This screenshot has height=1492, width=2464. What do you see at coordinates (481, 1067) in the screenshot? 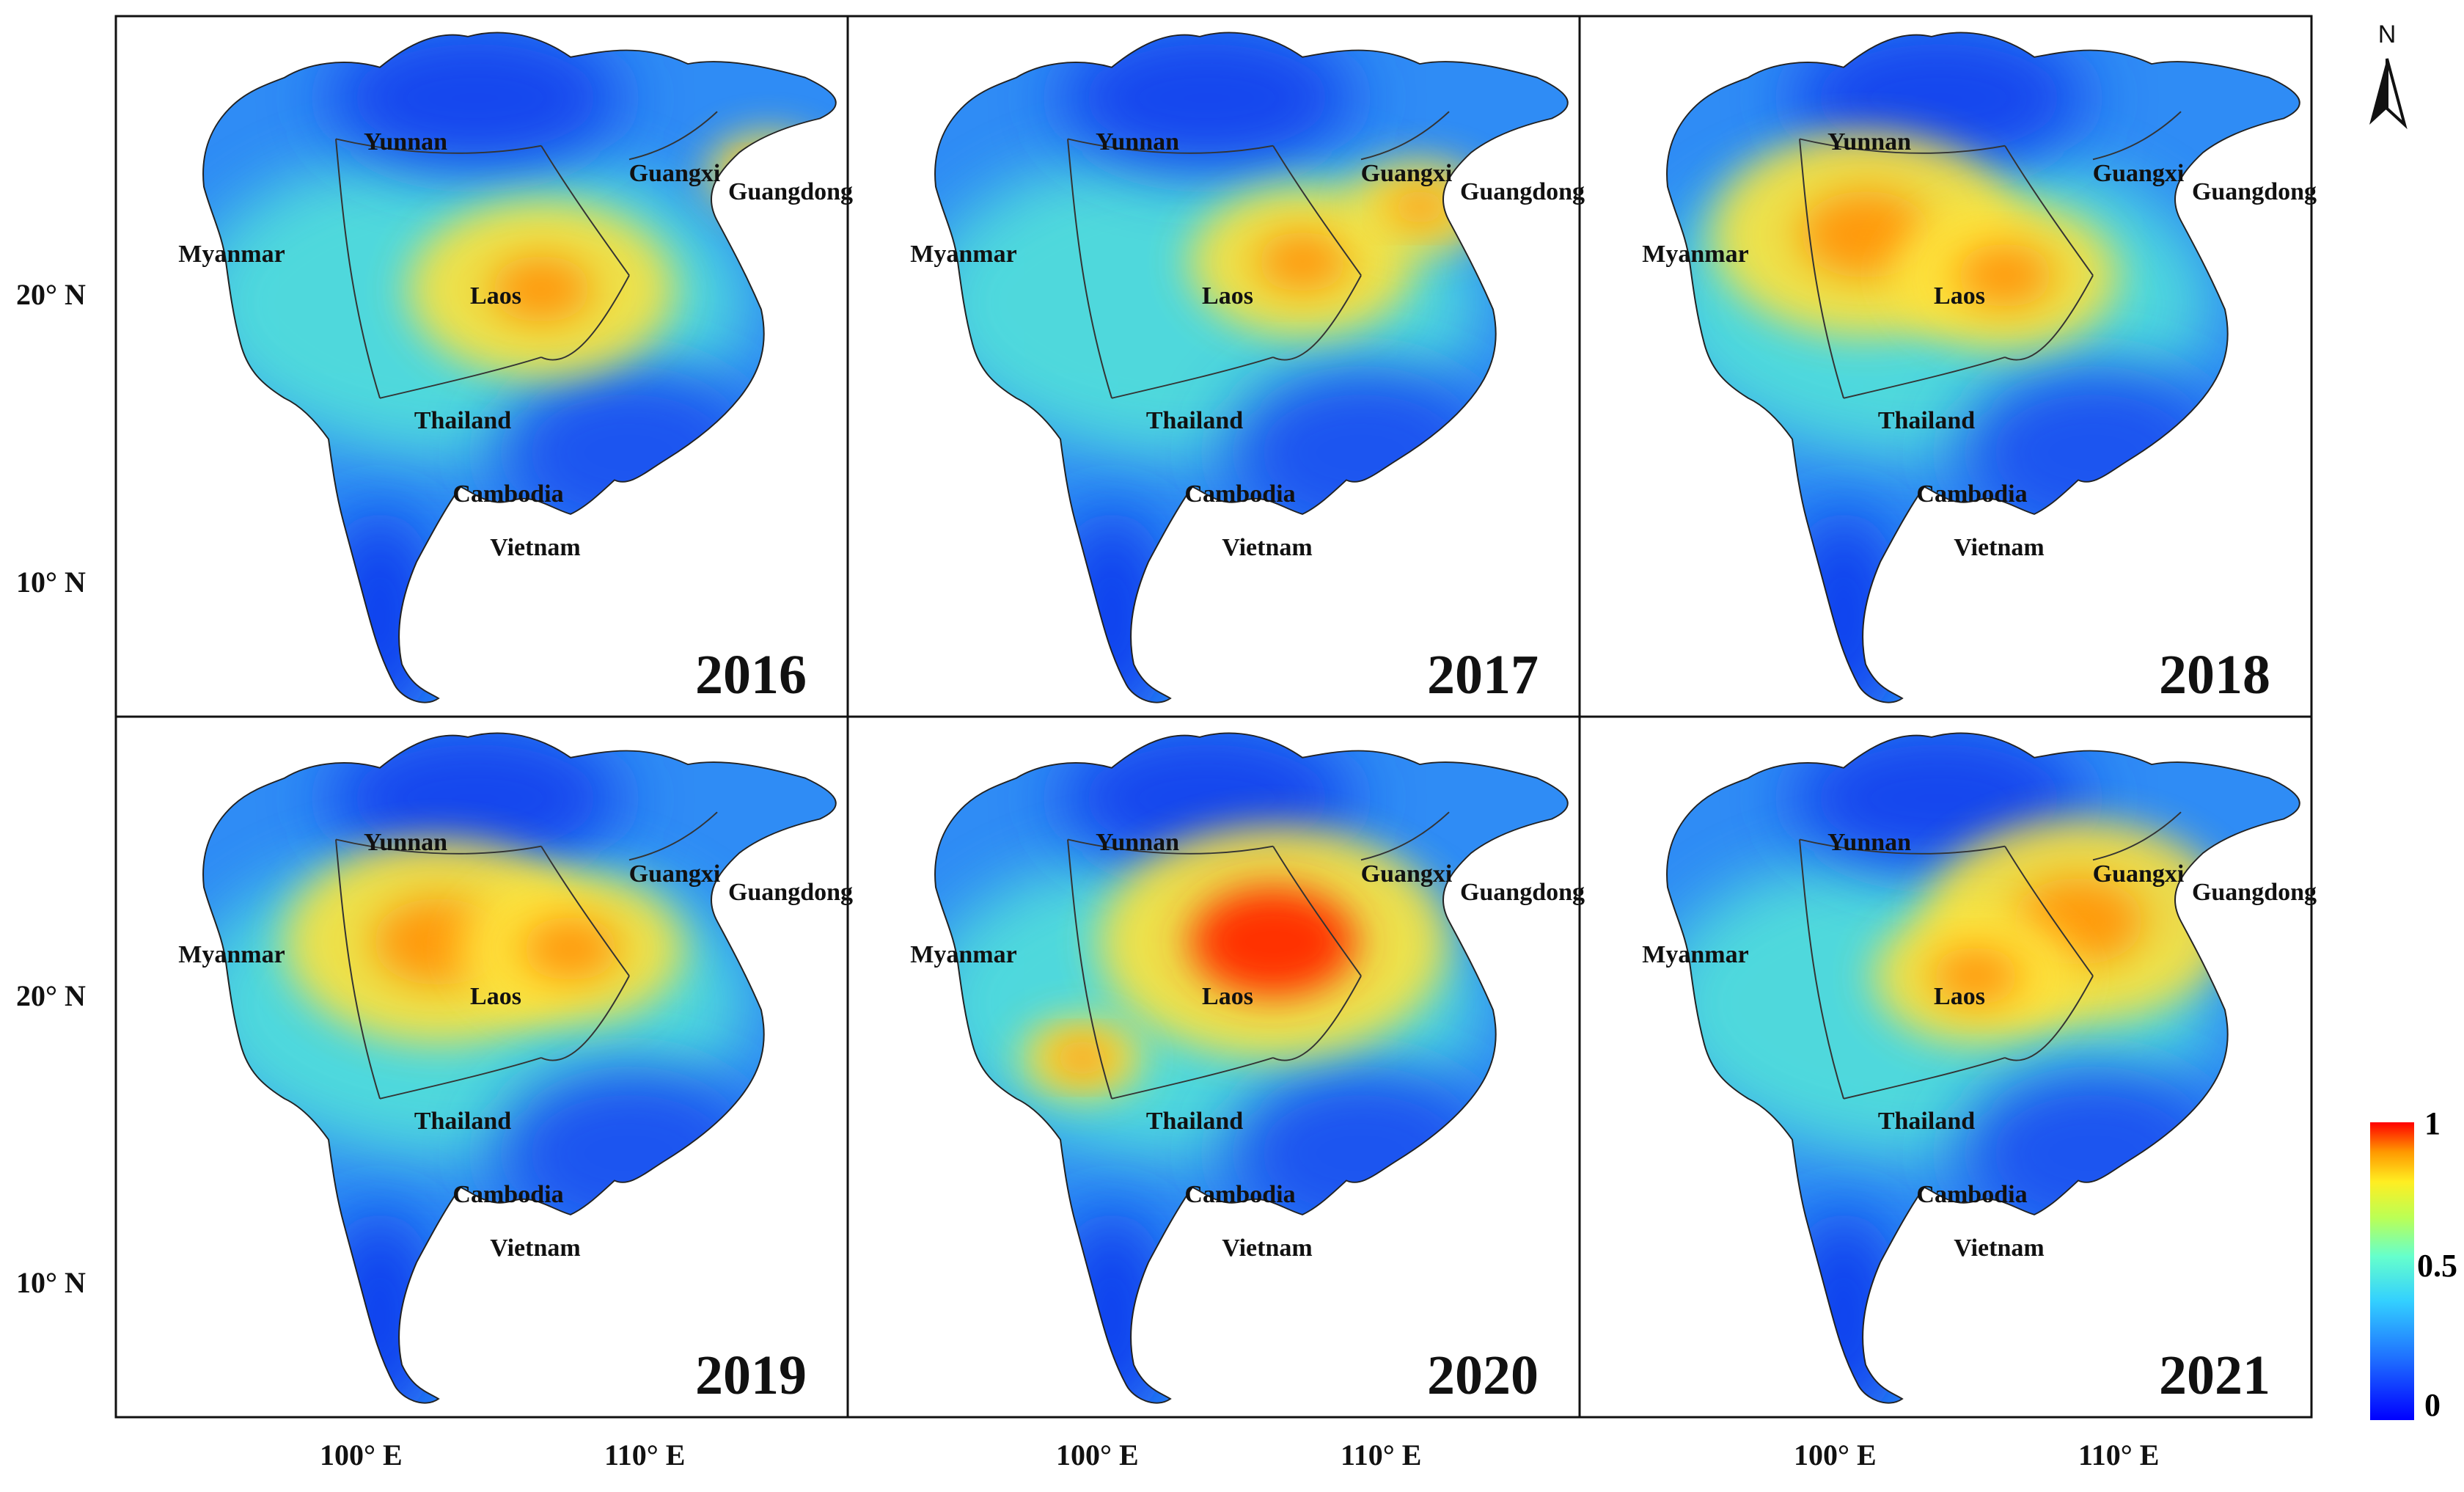
I see `map-panel-2019` at bounding box center [481, 1067].